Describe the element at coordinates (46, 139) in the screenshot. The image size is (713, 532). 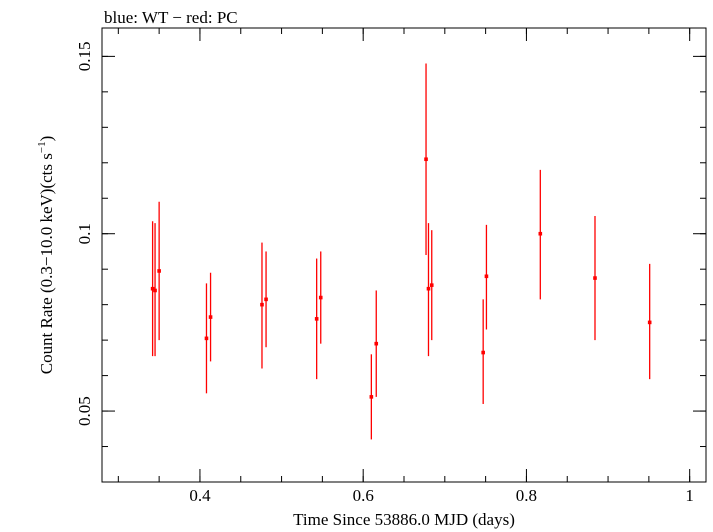
I see `y-axis-label-close: )` at that location.